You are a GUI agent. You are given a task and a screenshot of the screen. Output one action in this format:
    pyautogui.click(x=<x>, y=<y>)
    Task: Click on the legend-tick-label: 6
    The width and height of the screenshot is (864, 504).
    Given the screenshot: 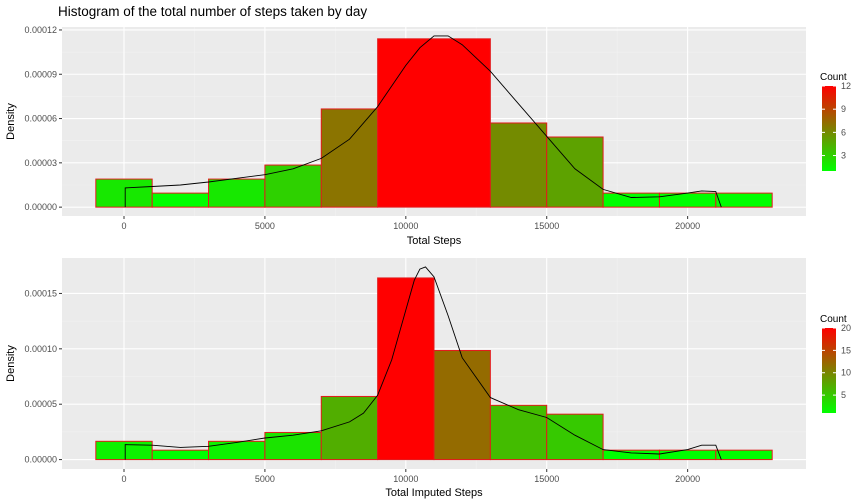 What is the action you would take?
    pyautogui.click(x=843, y=132)
    